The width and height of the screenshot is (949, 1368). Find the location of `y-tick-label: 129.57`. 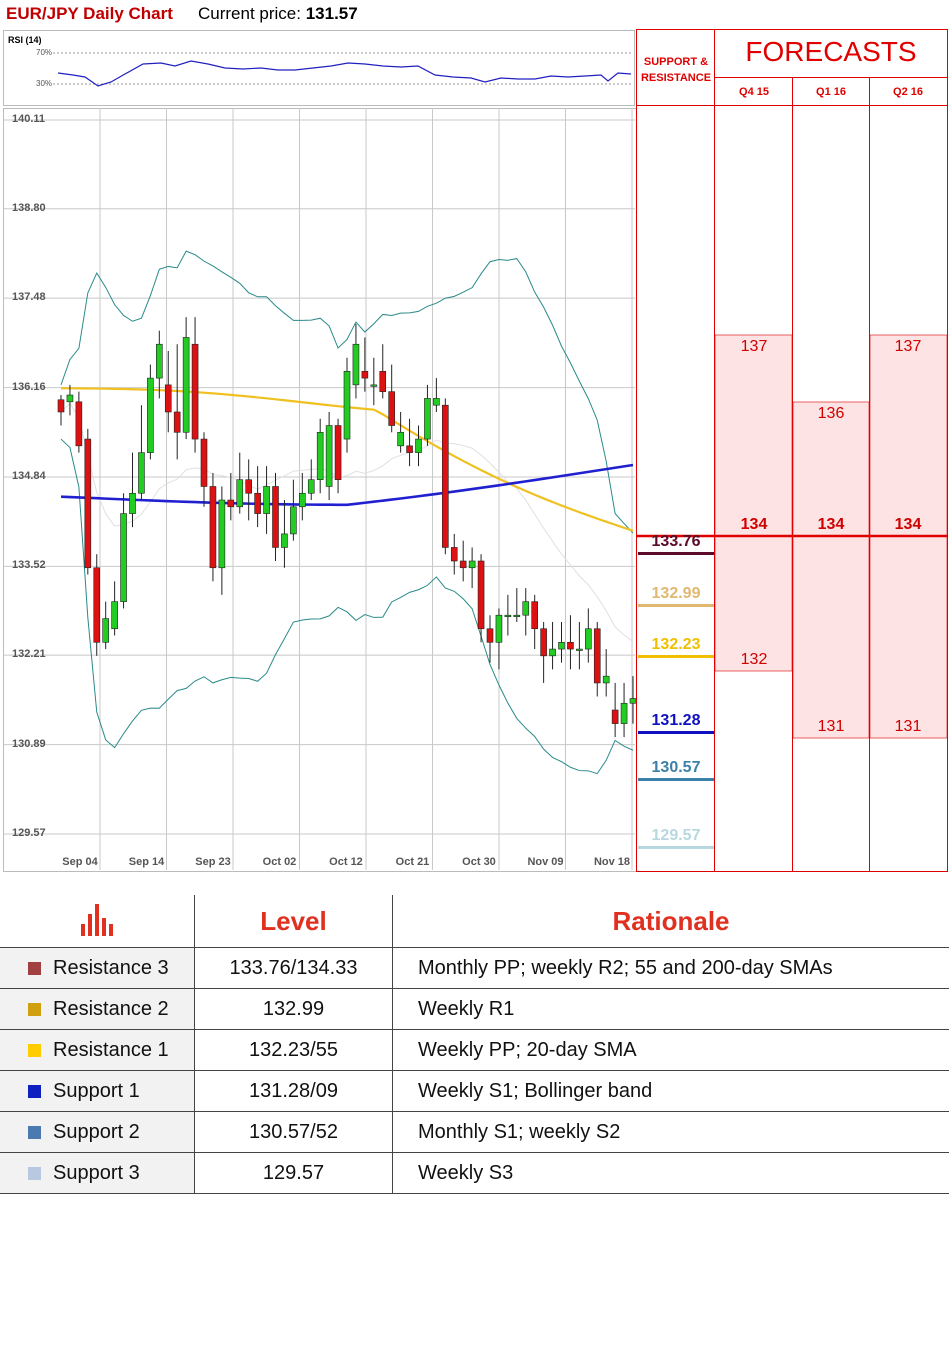

y-tick-label: 129.57 is located at coordinates (29, 833).